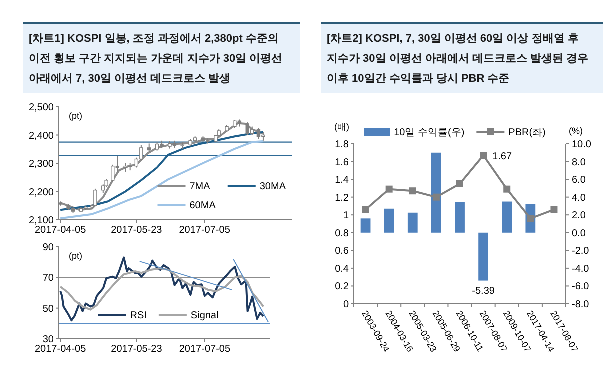 The height and width of the screenshot is (392, 608). Describe the element at coordinates (579, 180) in the screenshot. I see `y2-tick-label: 6.0` at that location.